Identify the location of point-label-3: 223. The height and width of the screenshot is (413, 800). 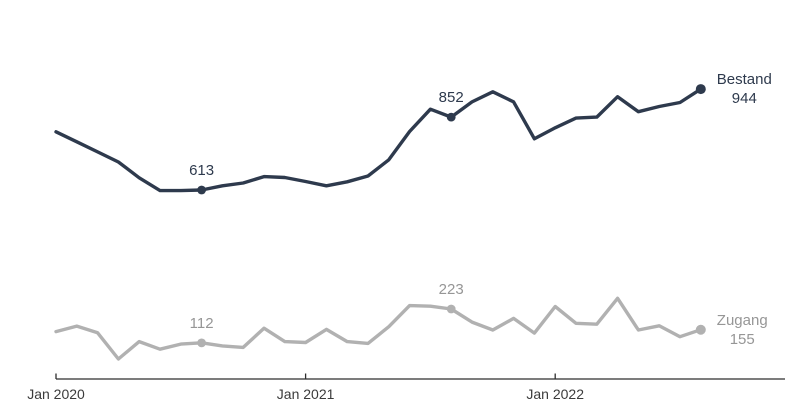
(451, 289).